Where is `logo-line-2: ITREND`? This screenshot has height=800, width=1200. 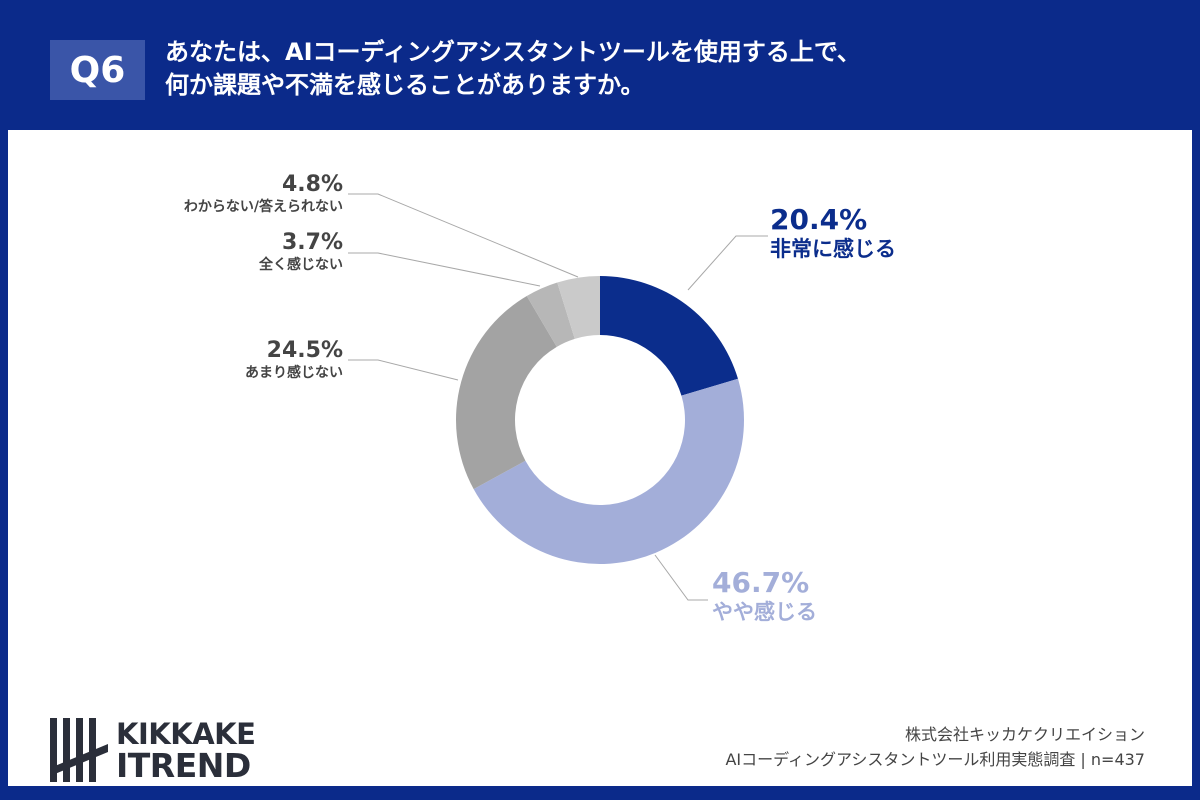
logo-line-2: ITREND is located at coordinates (183, 765).